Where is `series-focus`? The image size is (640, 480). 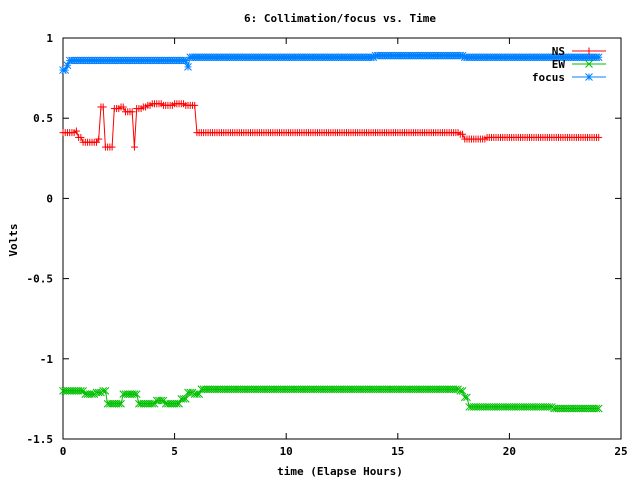 series-focus is located at coordinates (331, 62).